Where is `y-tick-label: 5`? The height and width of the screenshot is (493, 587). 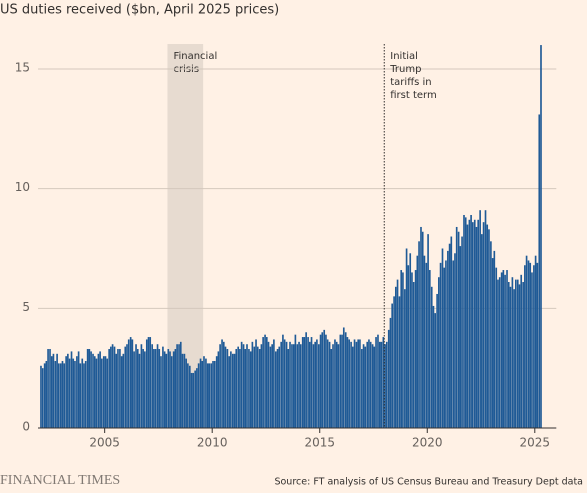 y-tick-label: 5 is located at coordinates (26, 307).